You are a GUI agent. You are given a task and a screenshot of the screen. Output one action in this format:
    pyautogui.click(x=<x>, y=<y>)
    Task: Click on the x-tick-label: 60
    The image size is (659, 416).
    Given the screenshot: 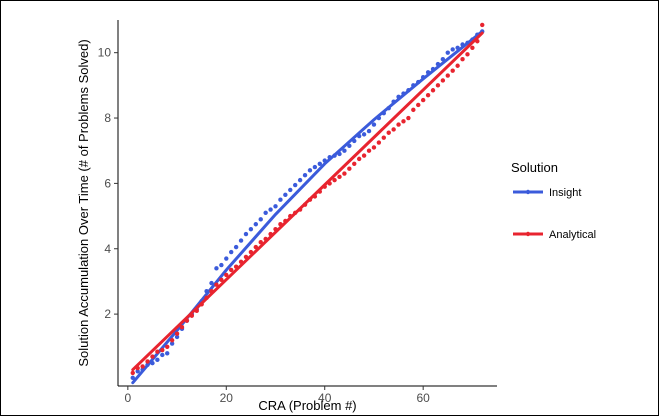 What is the action you would take?
    pyautogui.click(x=423, y=398)
    